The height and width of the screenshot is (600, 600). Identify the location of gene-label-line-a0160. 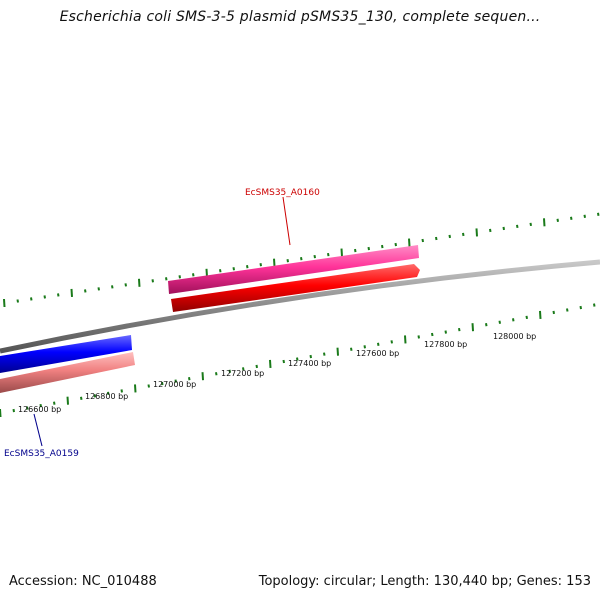
(286, 221).